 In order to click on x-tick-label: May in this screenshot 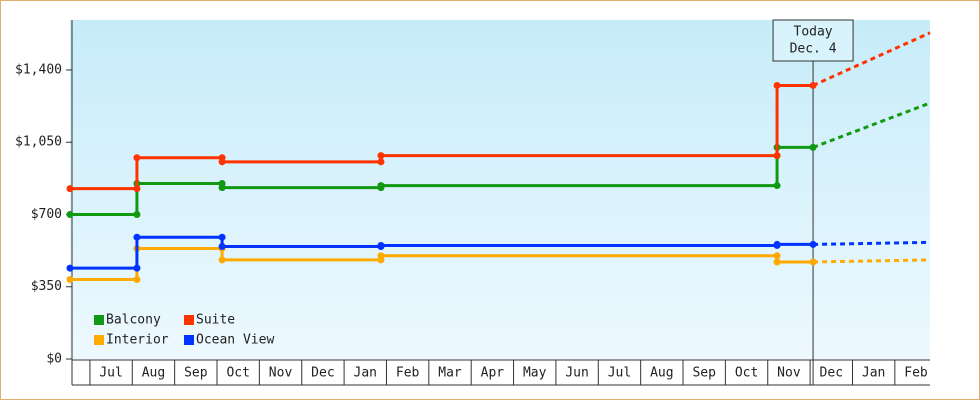, I will do `click(535, 373)`.